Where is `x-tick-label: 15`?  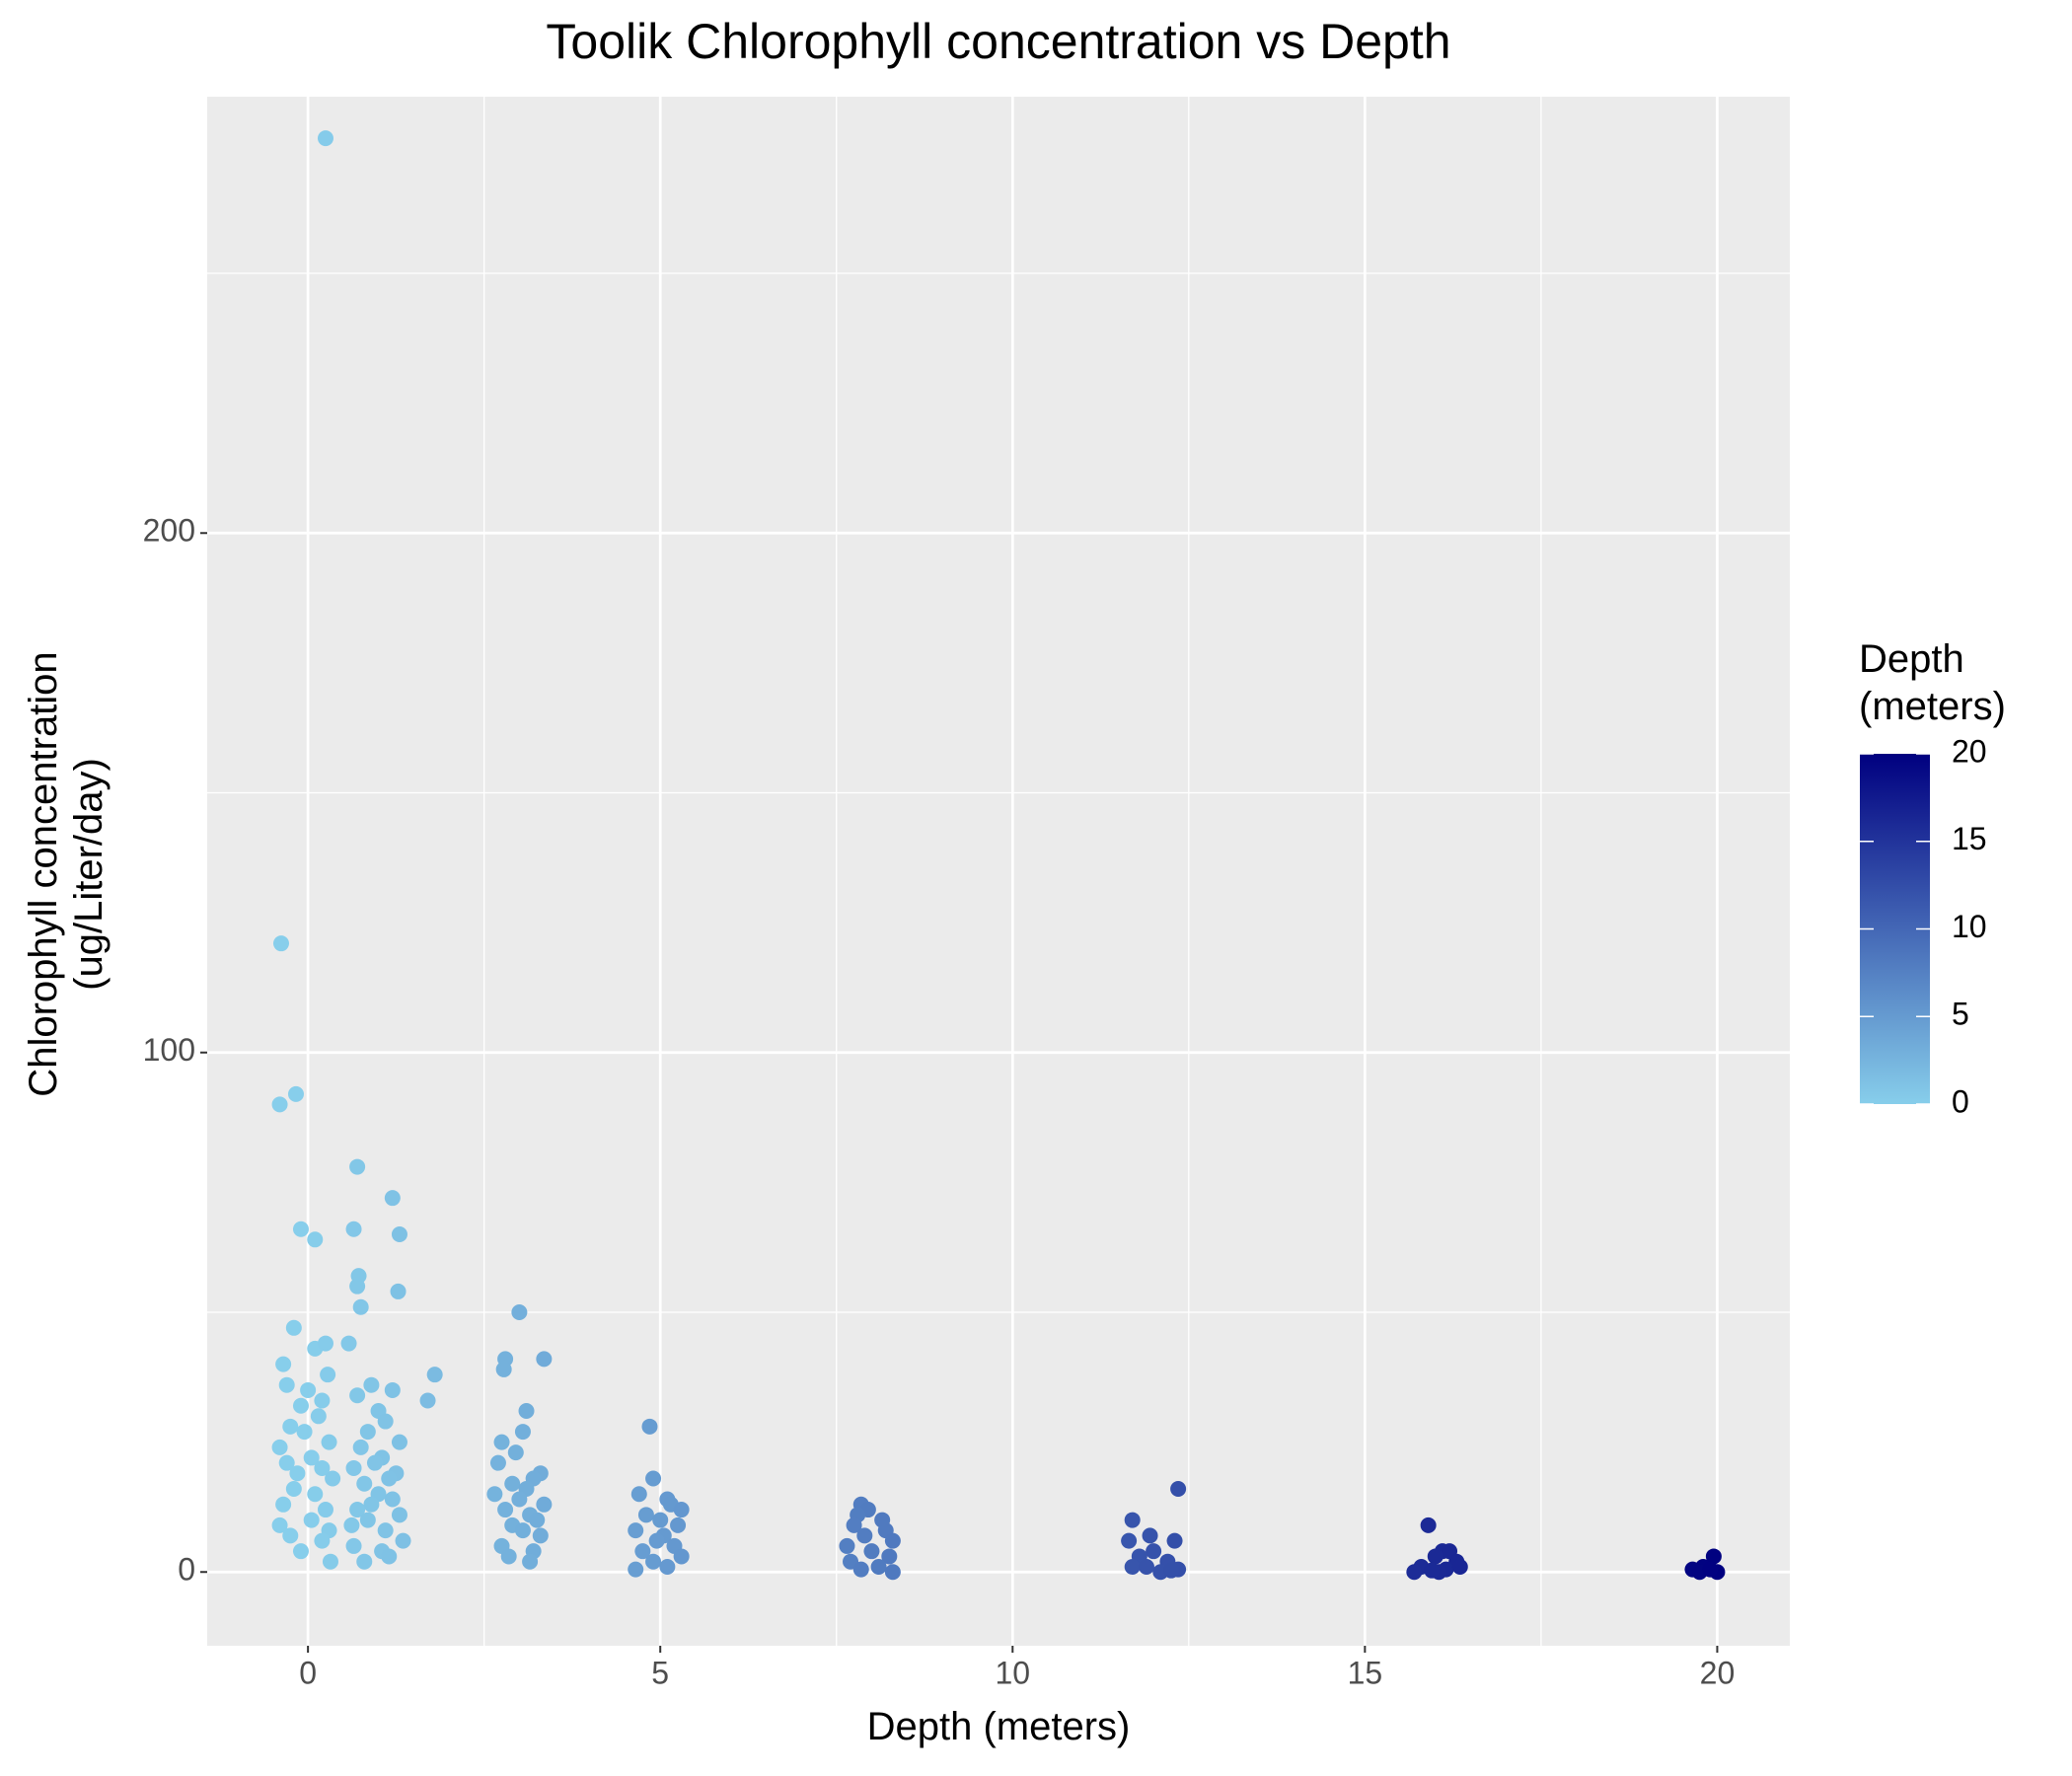
x-tick-label: 15 is located at coordinates (1365, 1673).